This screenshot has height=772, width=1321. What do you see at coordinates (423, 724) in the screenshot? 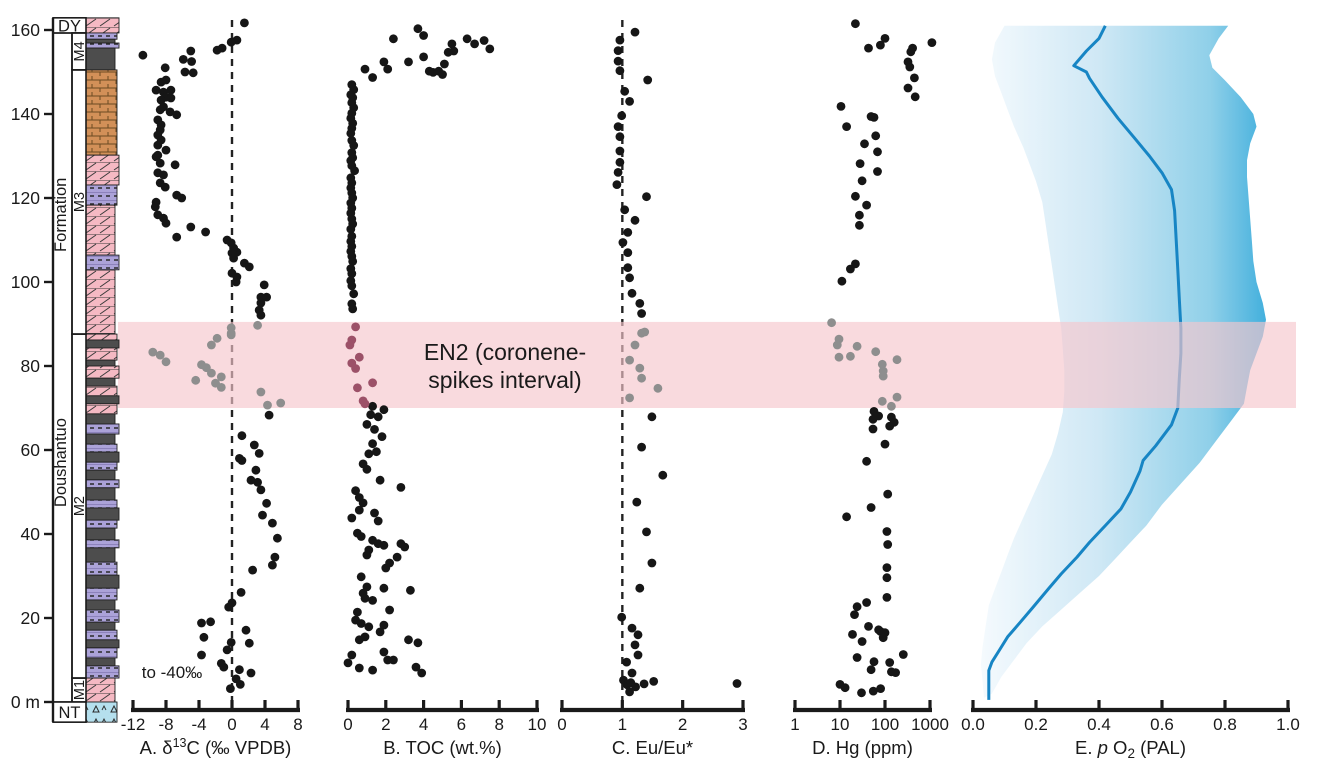
I see `axis-tick-label: 4` at bounding box center [423, 724].